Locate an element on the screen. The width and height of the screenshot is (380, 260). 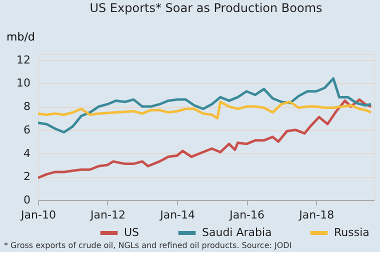
legend-label: US is located at coordinates (132, 232).